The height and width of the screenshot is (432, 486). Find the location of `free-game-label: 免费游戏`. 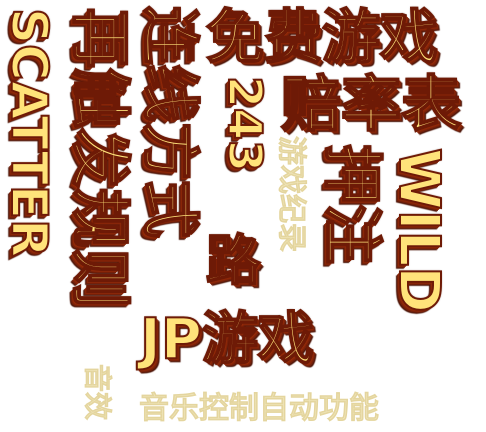

free-game-label: 免费游戏 is located at coordinates (322, 37).